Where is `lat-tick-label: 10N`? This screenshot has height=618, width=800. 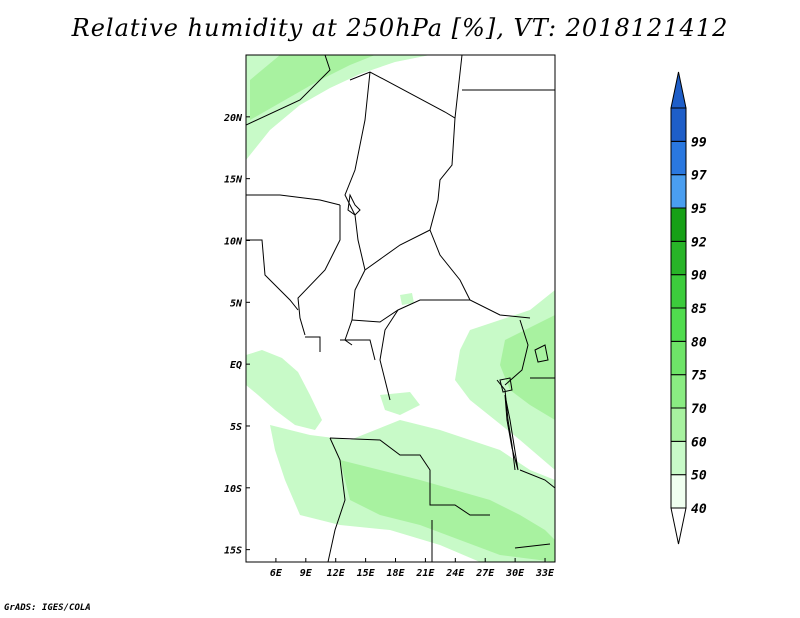 lat-tick-label: 10N is located at coordinates (233, 241).